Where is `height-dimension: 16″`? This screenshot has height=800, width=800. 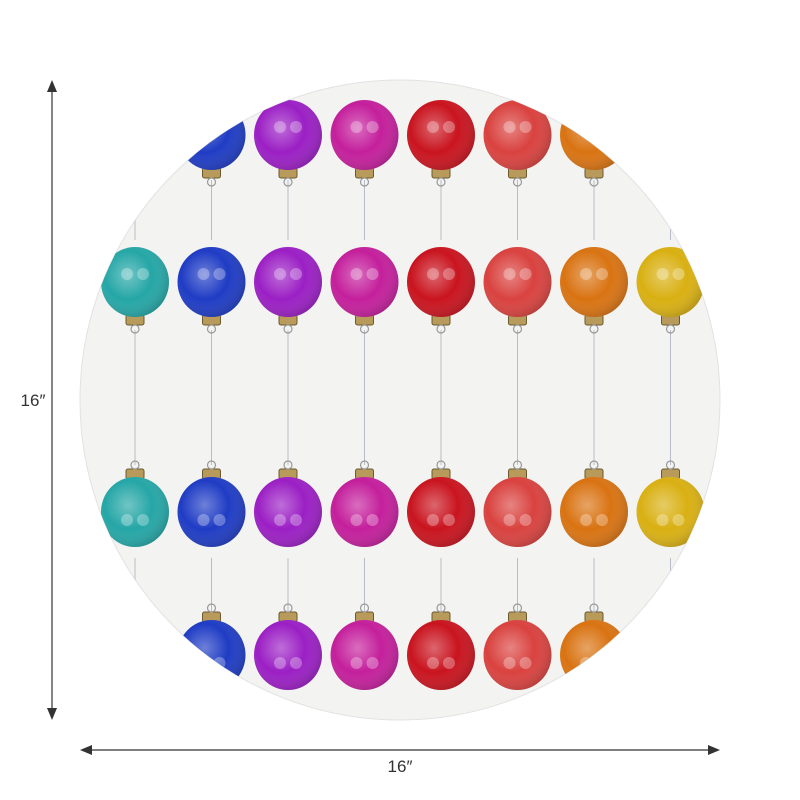 height-dimension: 16″ is located at coordinates (39, 400).